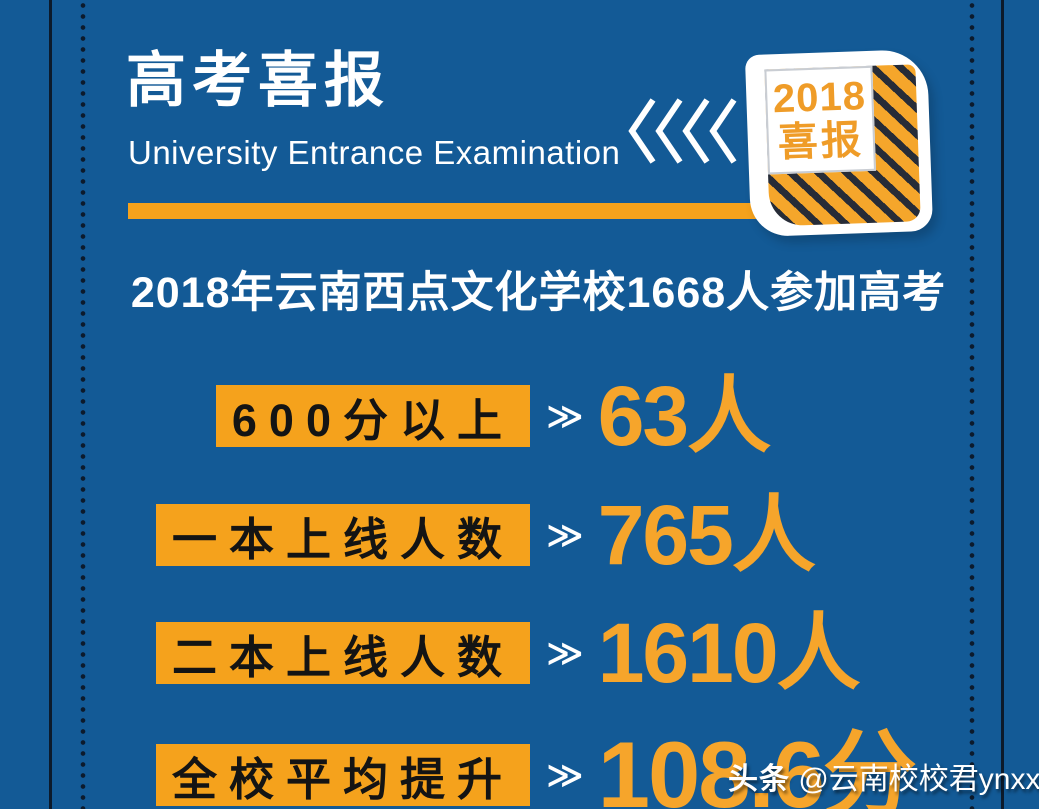 Image resolution: width=1039 pixels, height=809 pixels. I want to click on stat-label-slot: 600分以上, so click(347, 416).